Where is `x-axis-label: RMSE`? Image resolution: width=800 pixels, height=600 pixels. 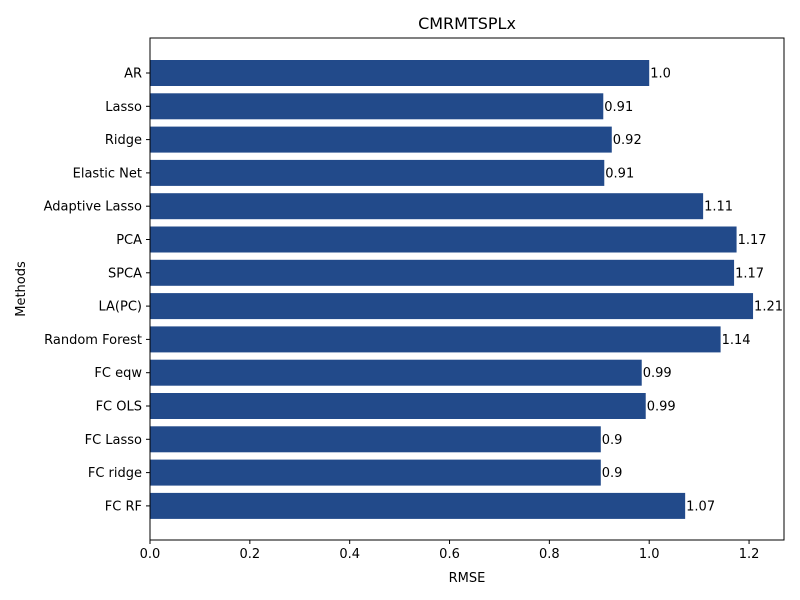
x-axis-label: RMSE is located at coordinates (467, 578).